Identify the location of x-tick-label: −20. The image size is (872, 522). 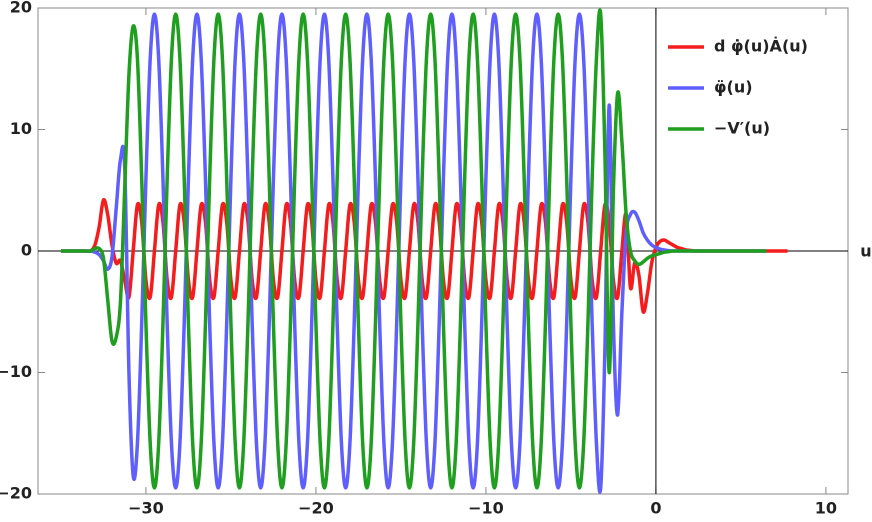
(316, 508).